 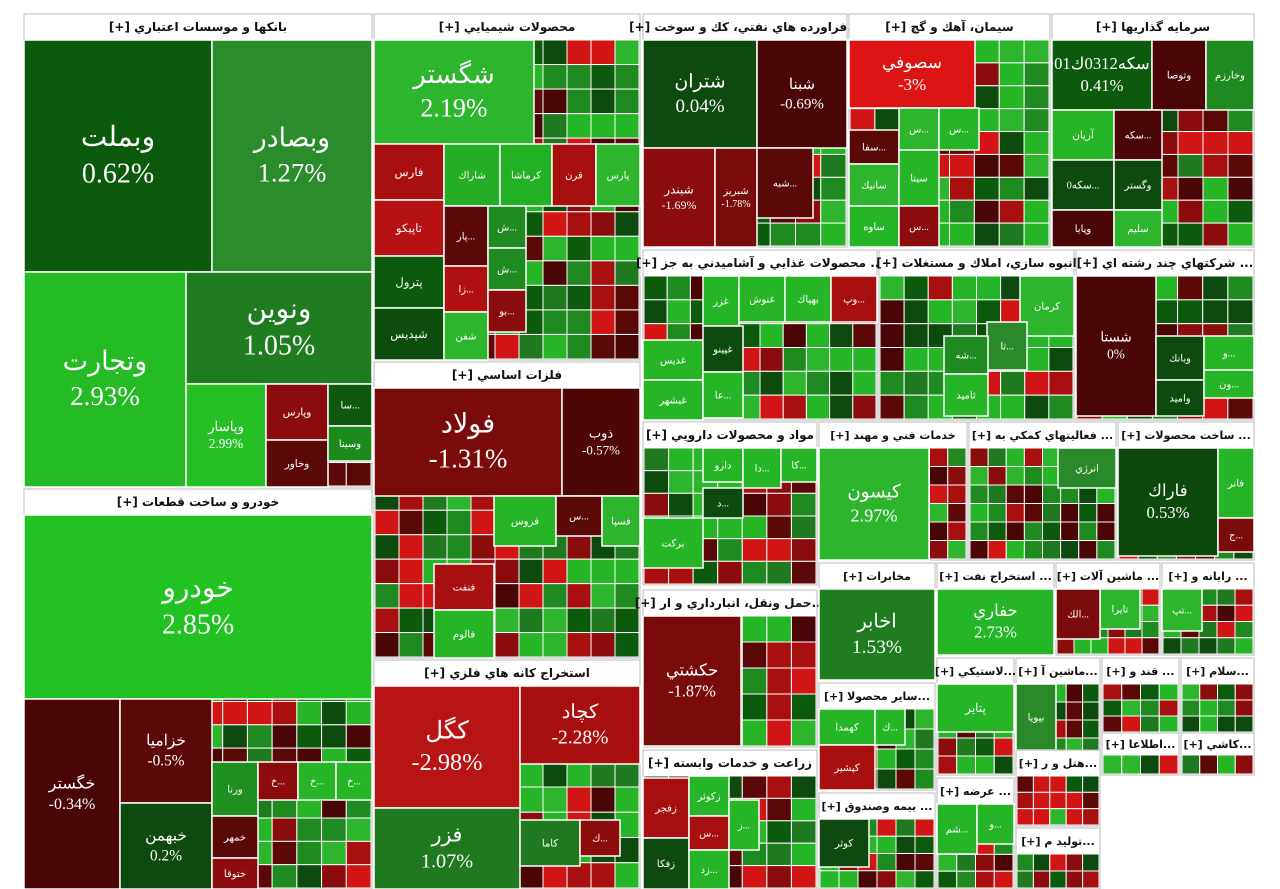 What do you see at coordinates (465, 337) in the screenshot?
I see `tile-name: شفن` at bounding box center [465, 337].